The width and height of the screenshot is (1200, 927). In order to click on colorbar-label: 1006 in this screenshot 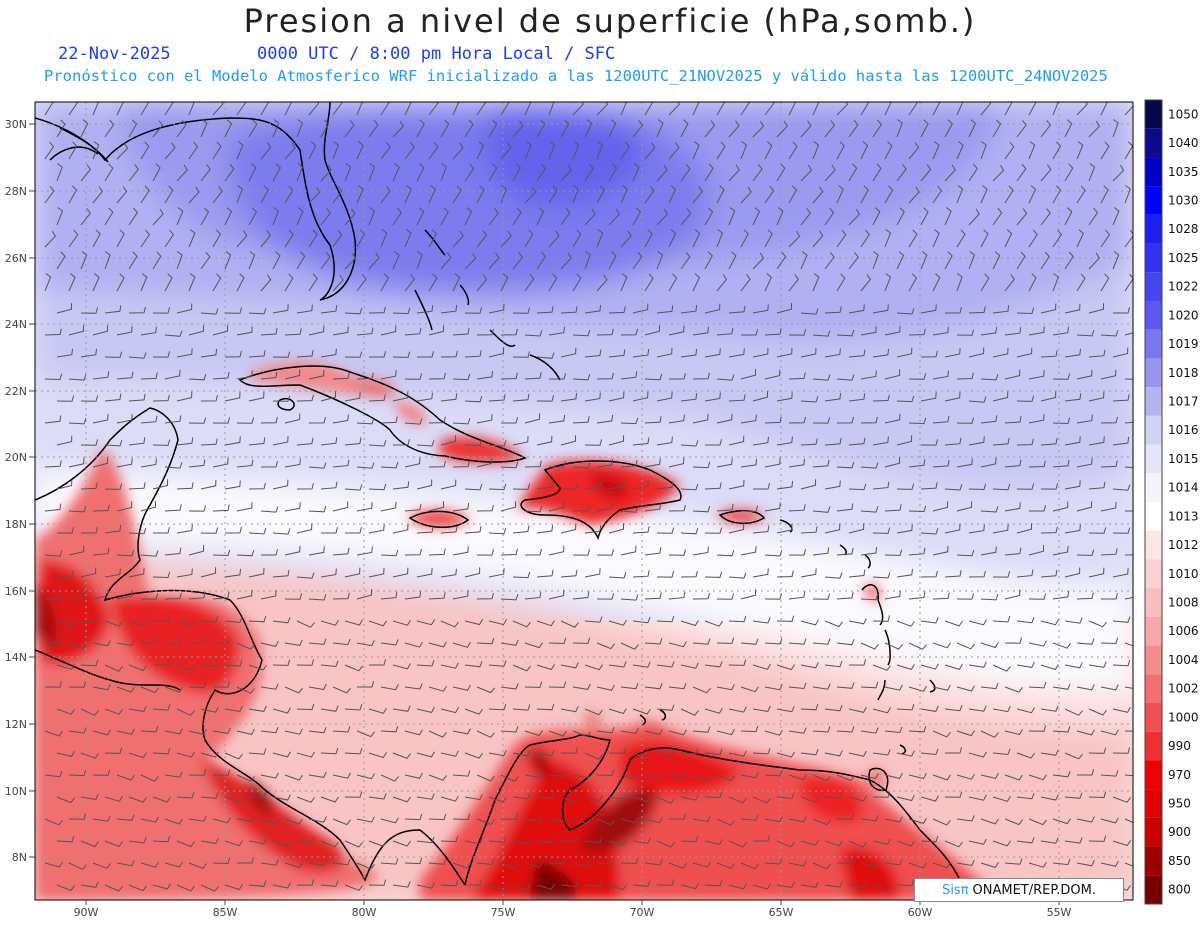, I will do `click(1183, 631)`.